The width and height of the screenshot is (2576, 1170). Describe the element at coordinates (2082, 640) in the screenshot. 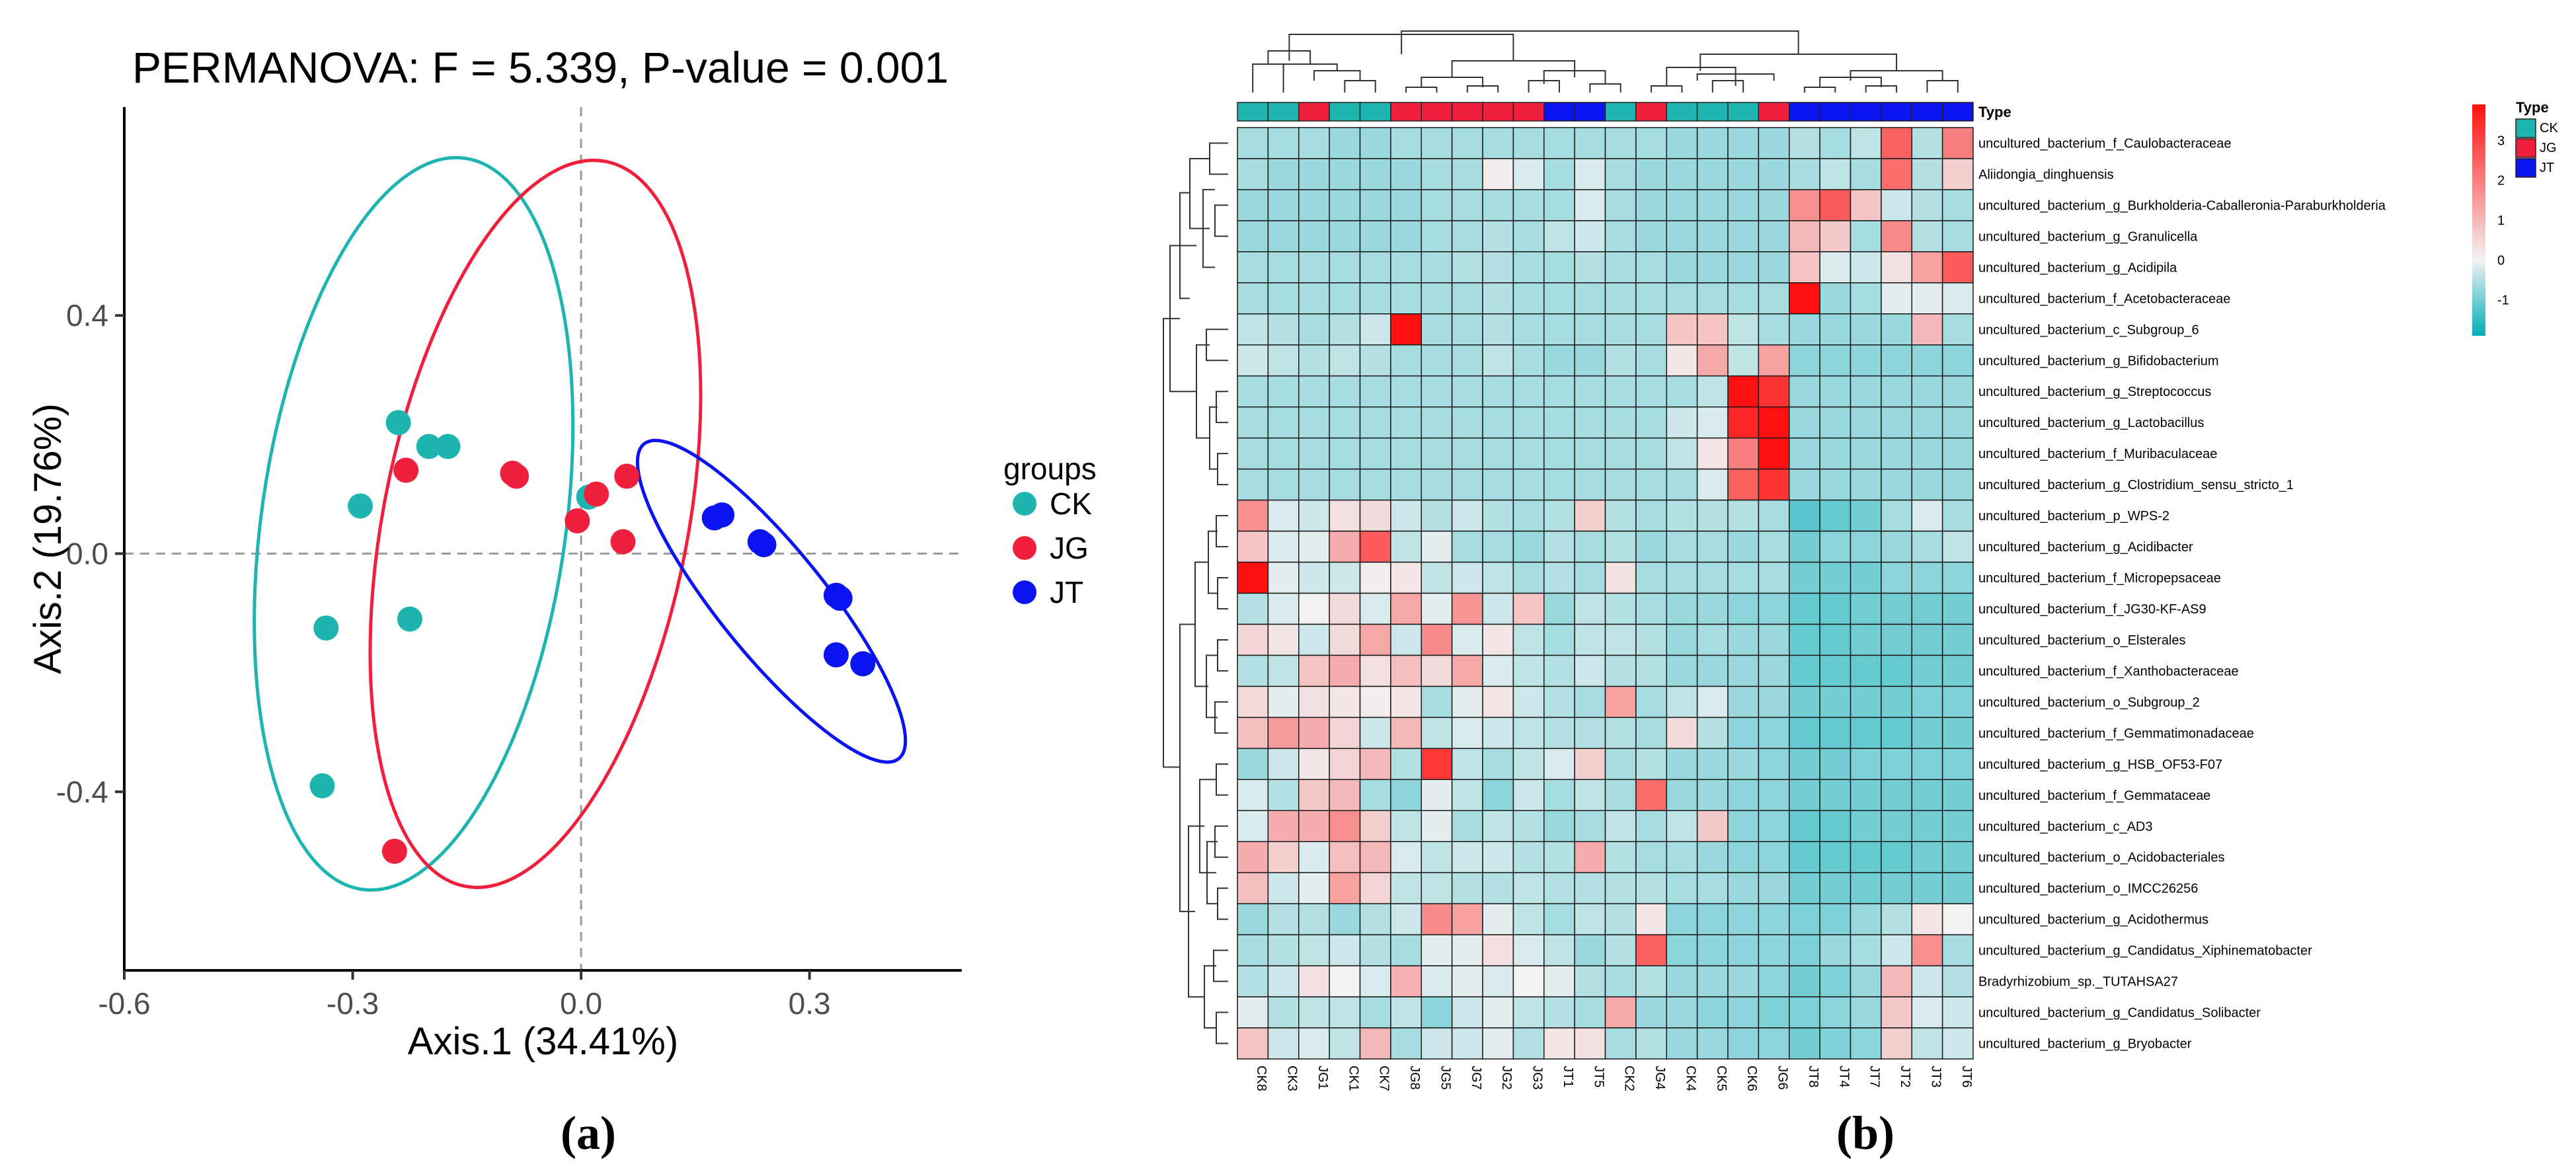

I see `row-label: uncultured_bacterium_o_Elsterales` at that location.